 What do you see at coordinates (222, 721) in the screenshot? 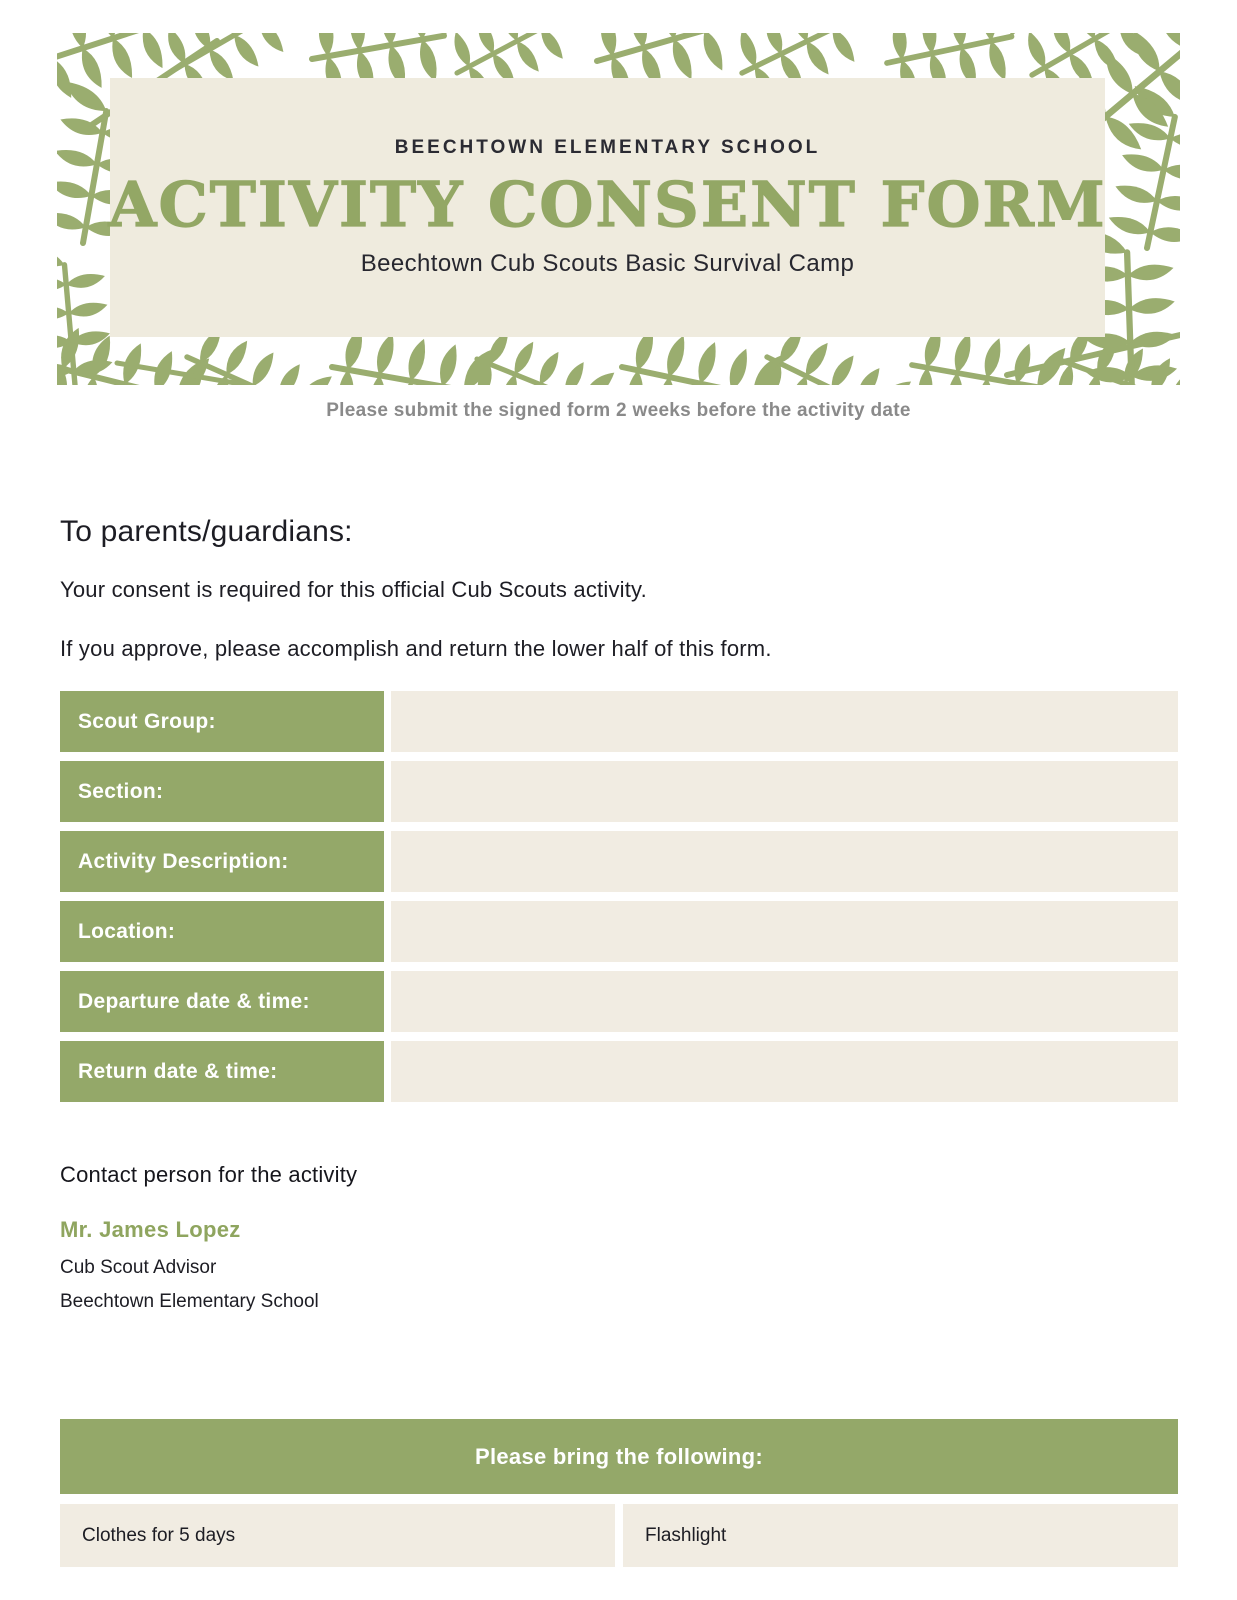
I see `field-label: Scout Group:` at bounding box center [222, 721].